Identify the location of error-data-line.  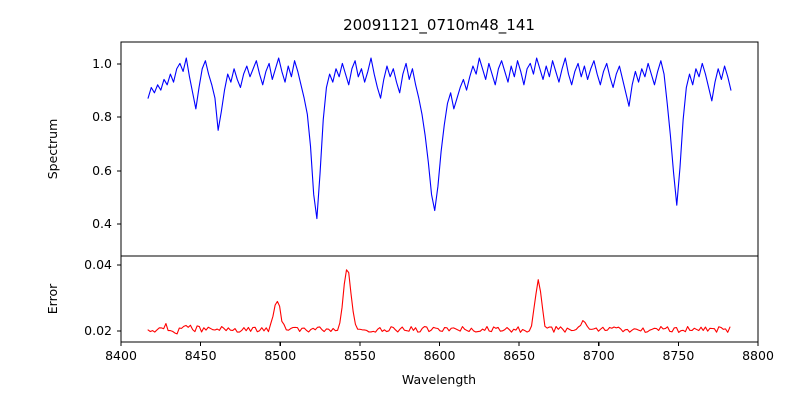
(439, 302).